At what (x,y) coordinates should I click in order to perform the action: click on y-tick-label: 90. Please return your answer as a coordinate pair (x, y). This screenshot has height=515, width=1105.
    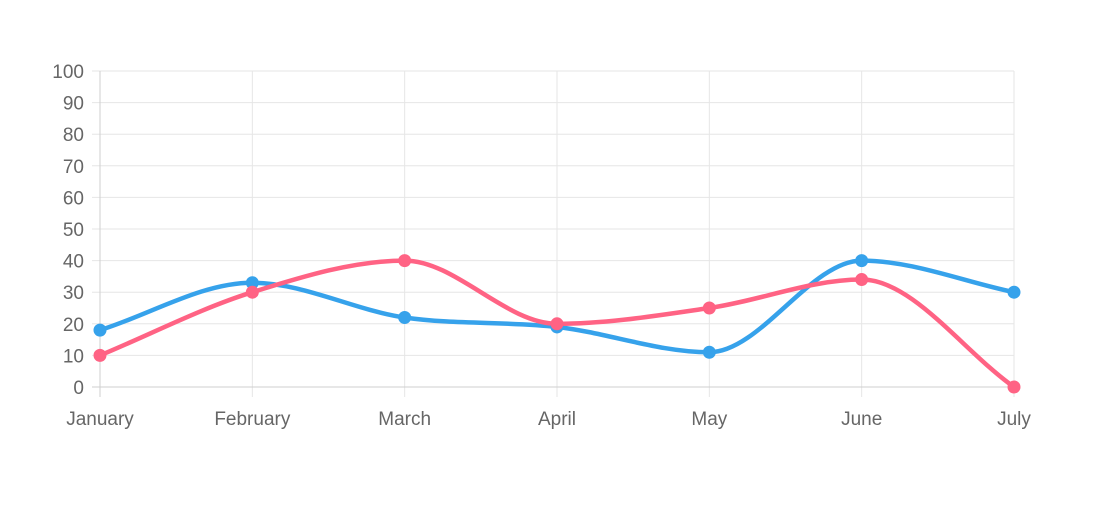
    Looking at the image, I should click on (73, 104).